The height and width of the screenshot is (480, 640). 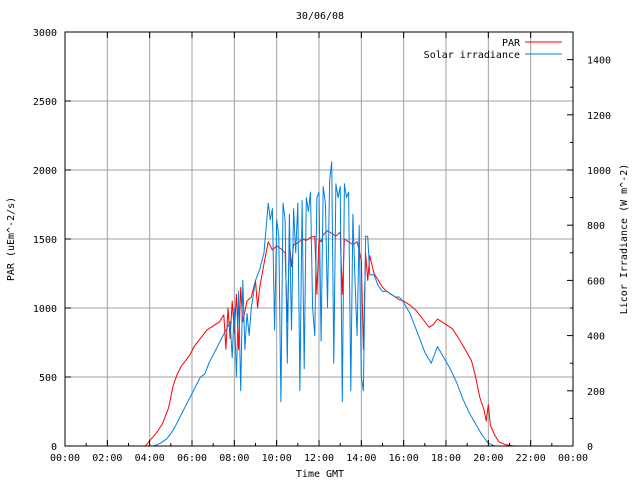 What do you see at coordinates (319, 458) in the screenshot?
I see `x-tick-label: 12:00` at bounding box center [319, 458].